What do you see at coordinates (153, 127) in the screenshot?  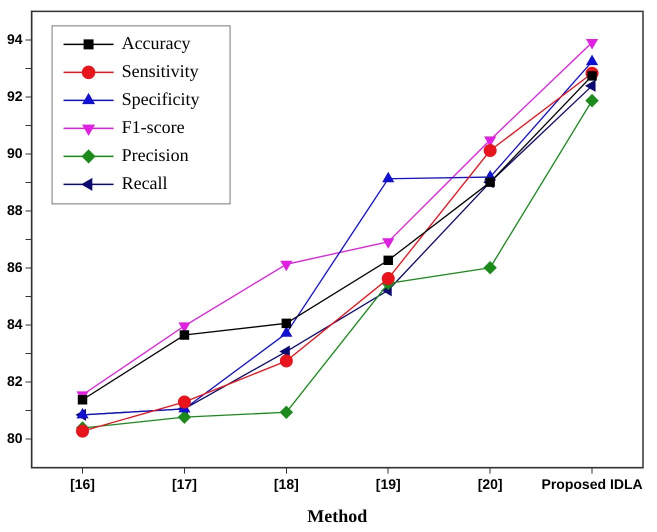 I see `legend-label: F1-score` at bounding box center [153, 127].